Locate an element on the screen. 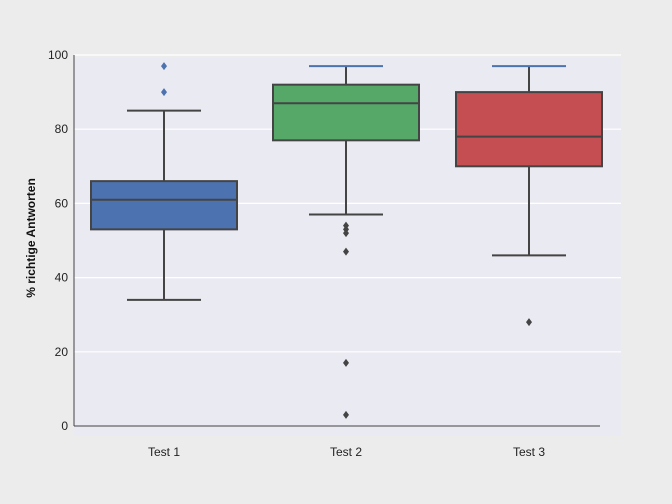 This screenshot has width=672, height=504. x-tick-label: Test 2 is located at coordinates (346, 452).